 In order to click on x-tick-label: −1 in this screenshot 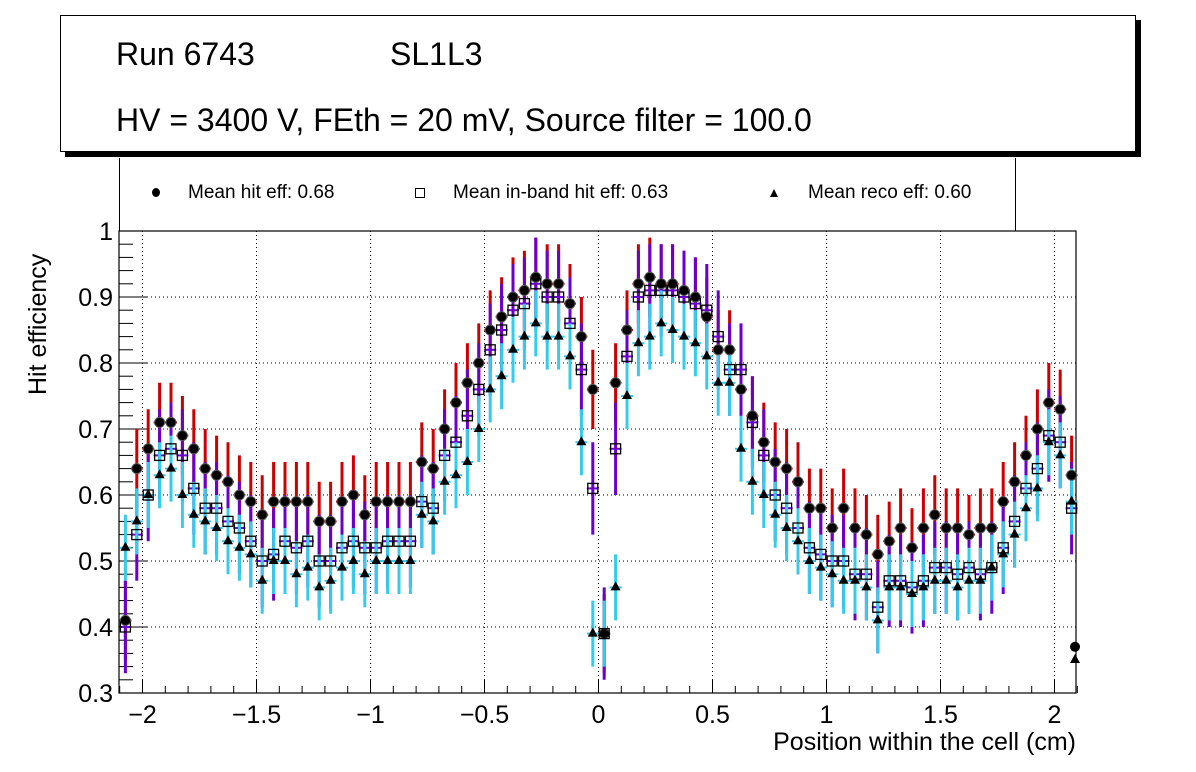, I will do `click(370, 715)`.